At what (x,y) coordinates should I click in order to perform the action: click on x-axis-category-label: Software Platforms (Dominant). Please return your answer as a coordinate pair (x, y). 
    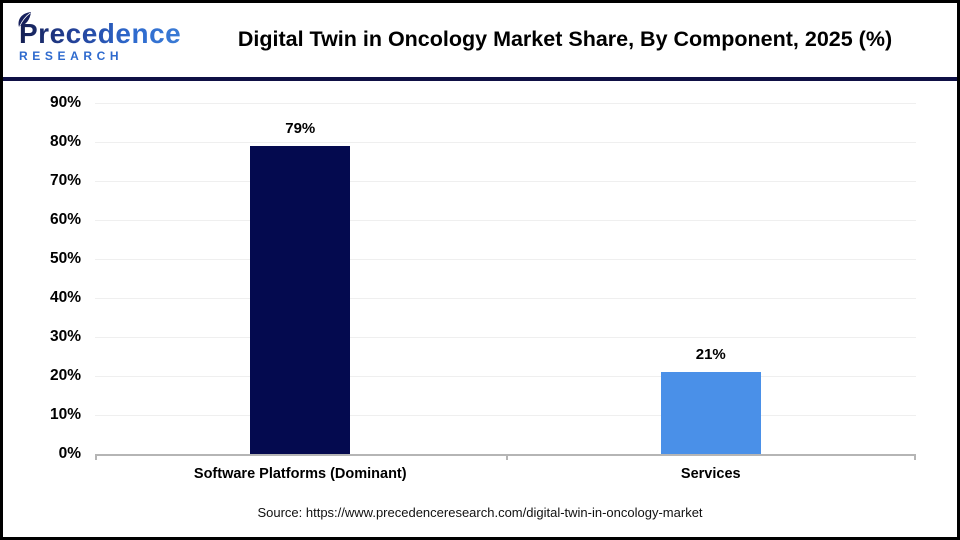
    Looking at the image, I should click on (300, 474).